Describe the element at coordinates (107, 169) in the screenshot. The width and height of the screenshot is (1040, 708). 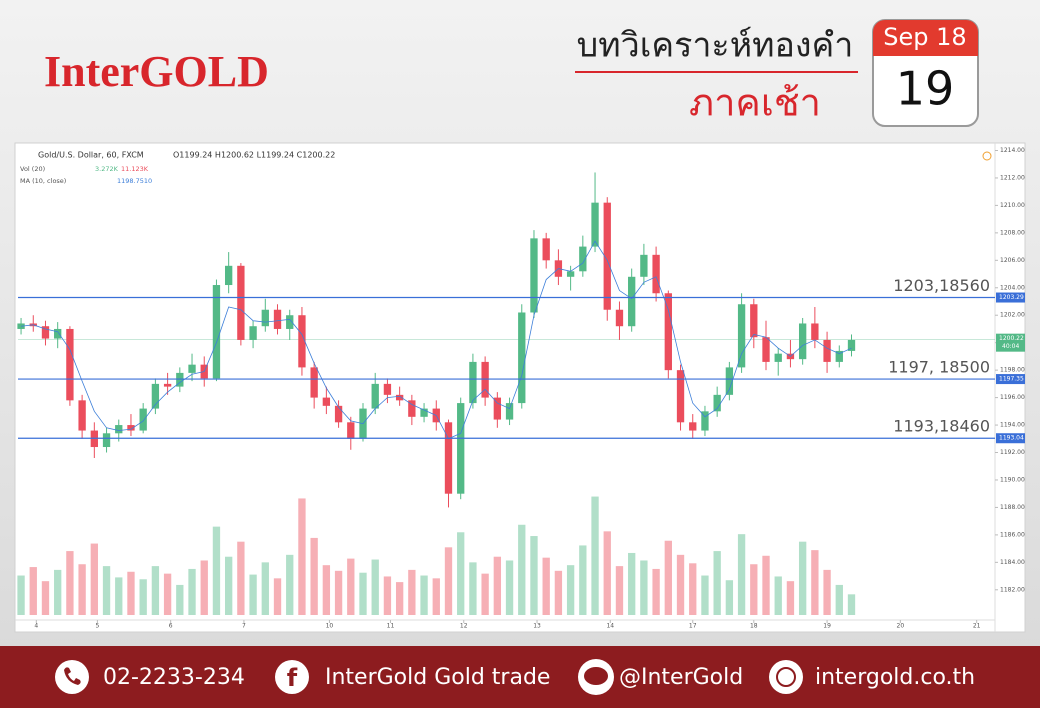
I see `legend-volume-value: 3.272K` at that location.